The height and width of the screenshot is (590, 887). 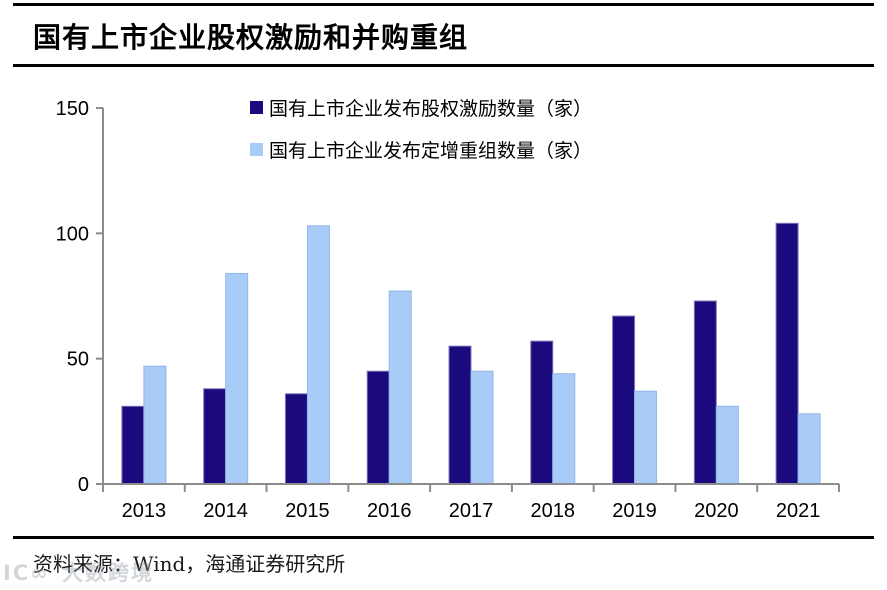 What do you see at coordinates (634, 511) in the screenshot?
I see `x-tick-label-2019: 2019` at bounding box center [634, 511].